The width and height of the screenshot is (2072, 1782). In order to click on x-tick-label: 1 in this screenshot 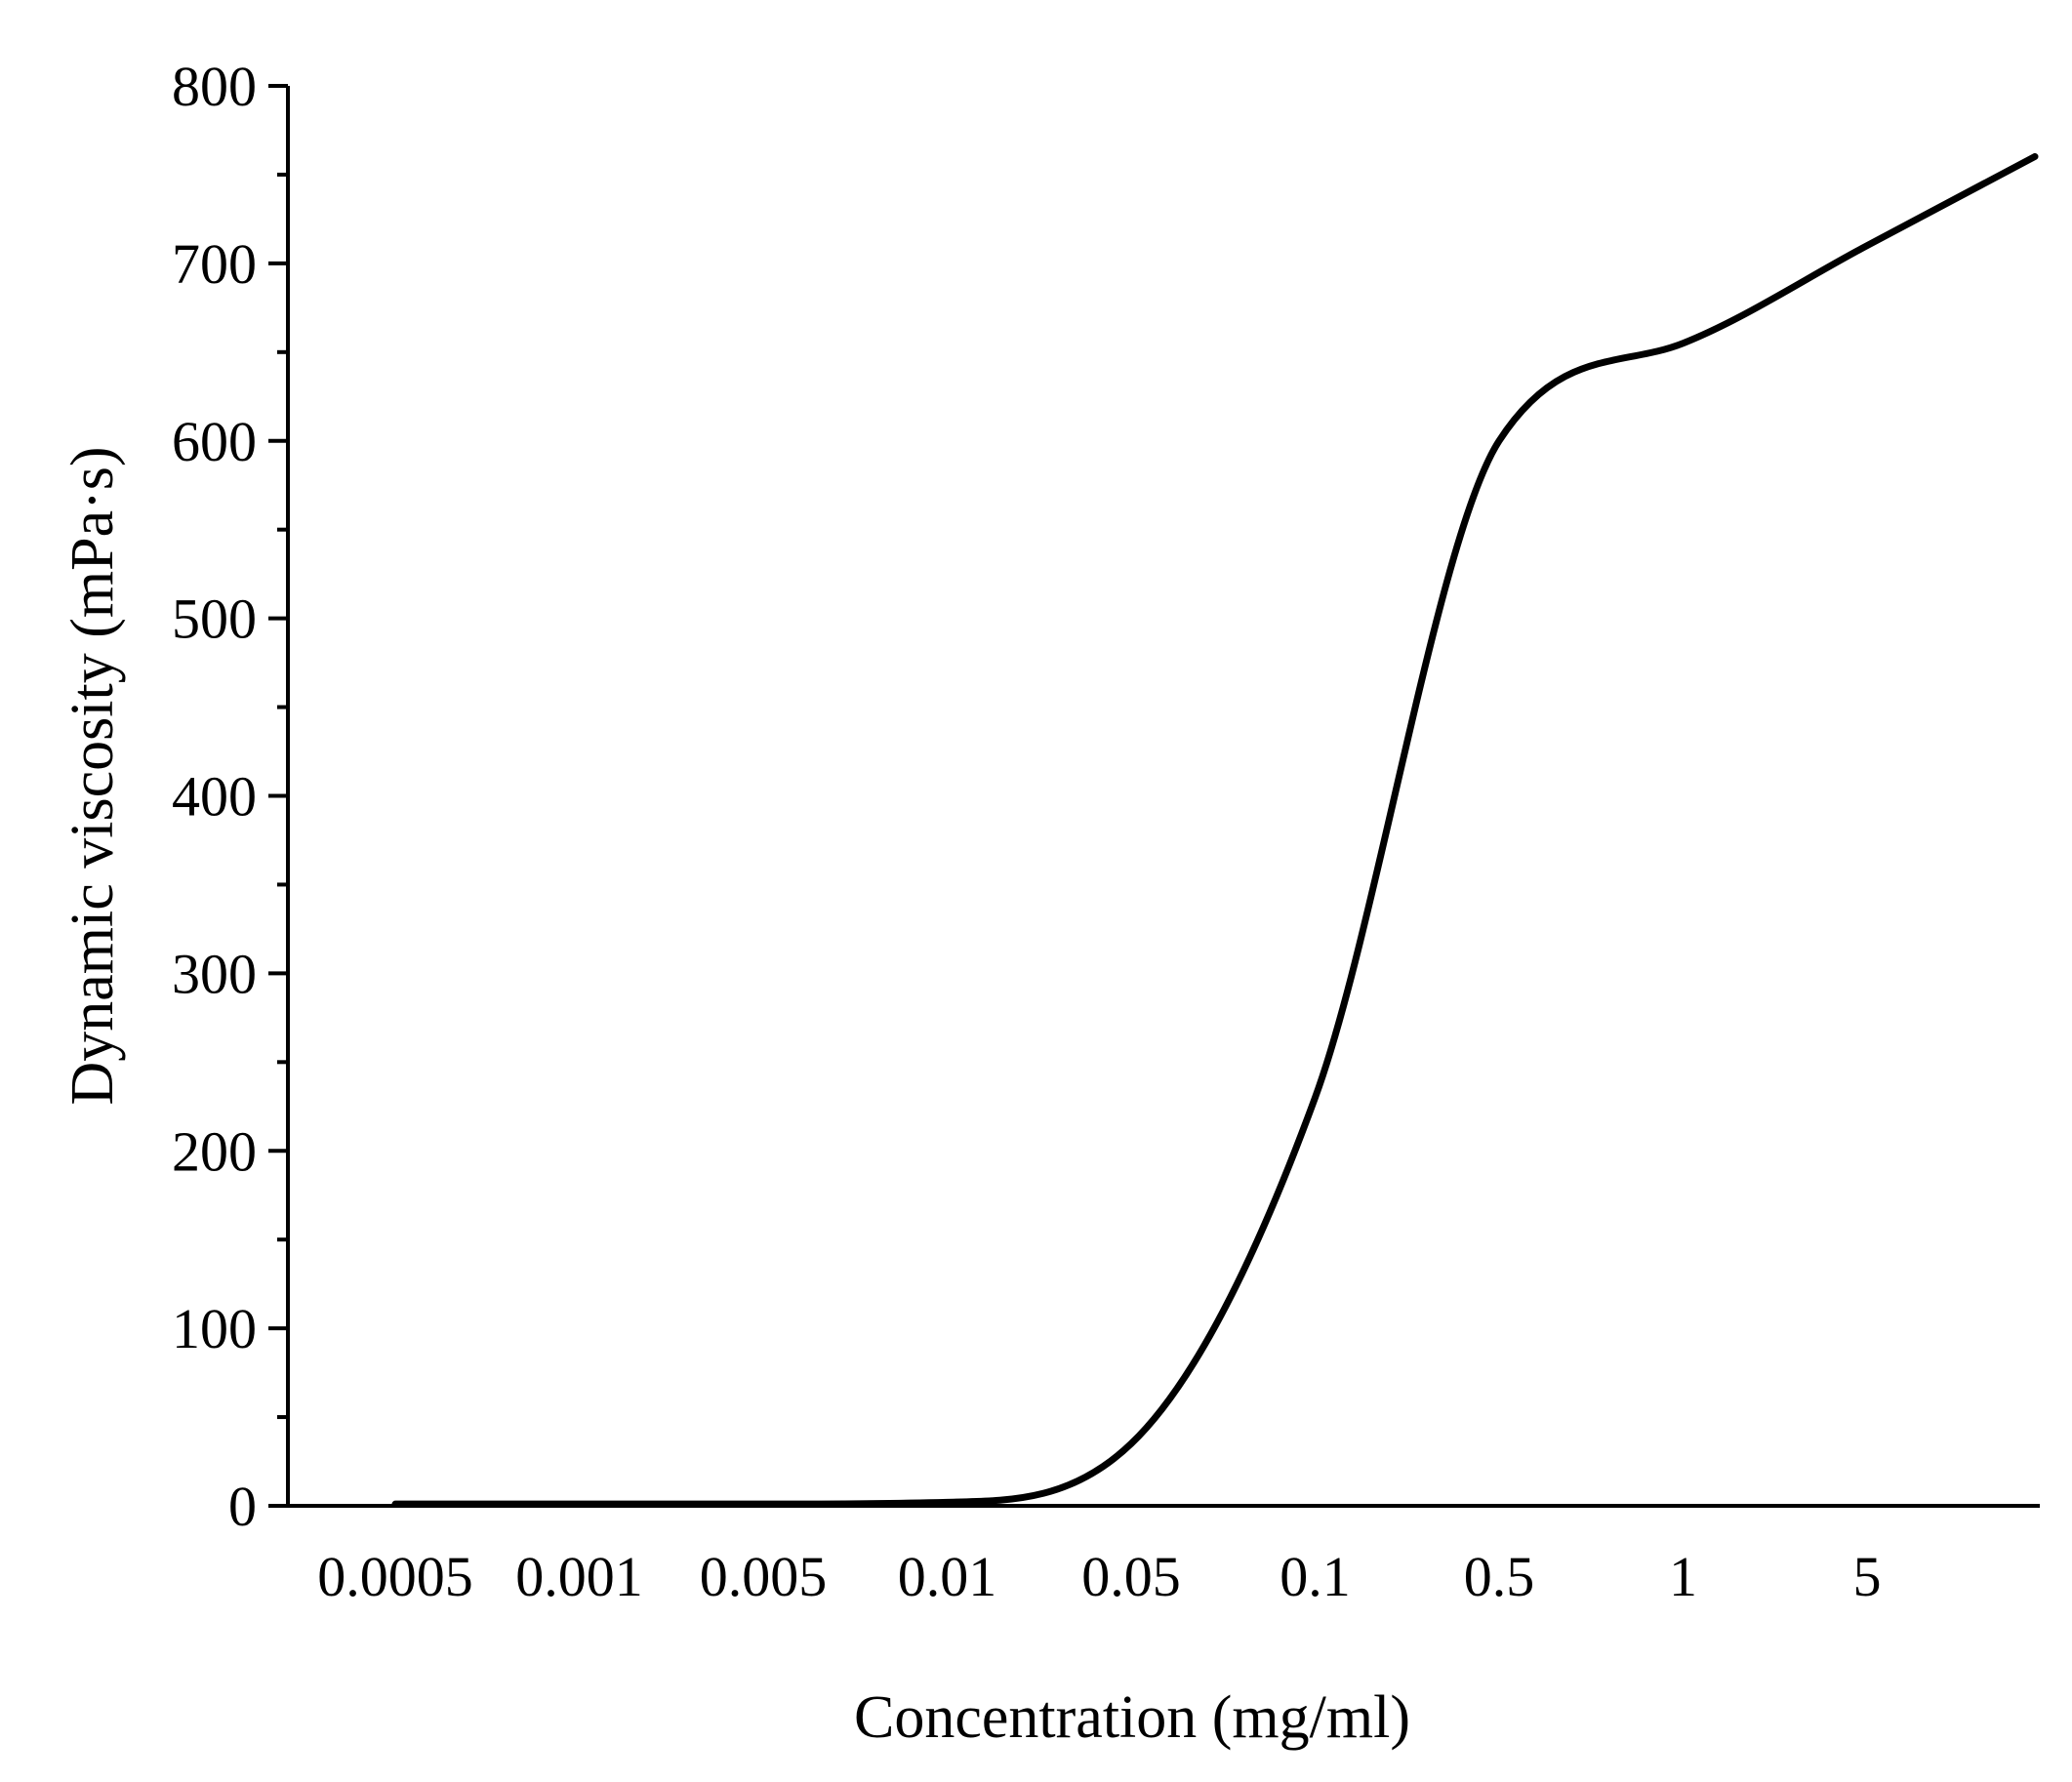, I will do `click(1683, 1577)`.